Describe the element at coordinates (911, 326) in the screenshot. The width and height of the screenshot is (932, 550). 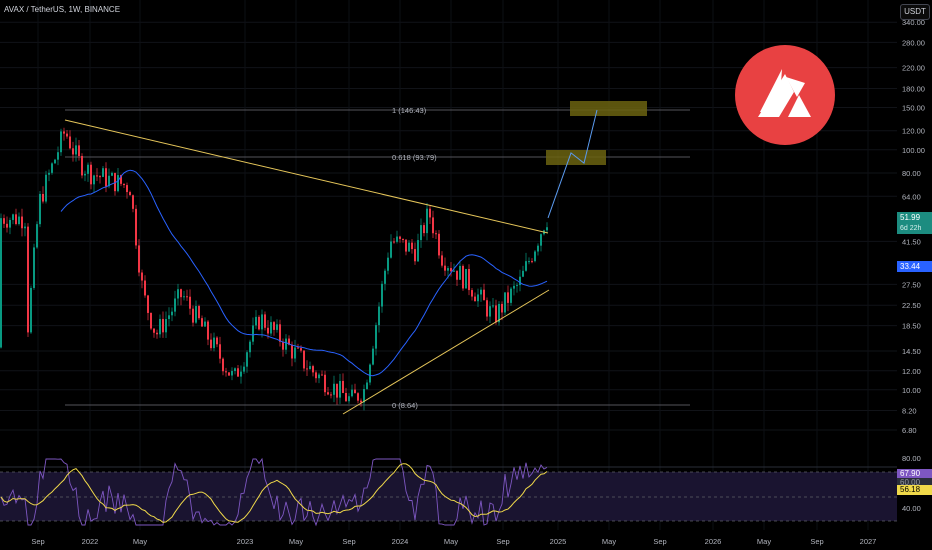
I see `price-axis-label: 18.50` at that location.